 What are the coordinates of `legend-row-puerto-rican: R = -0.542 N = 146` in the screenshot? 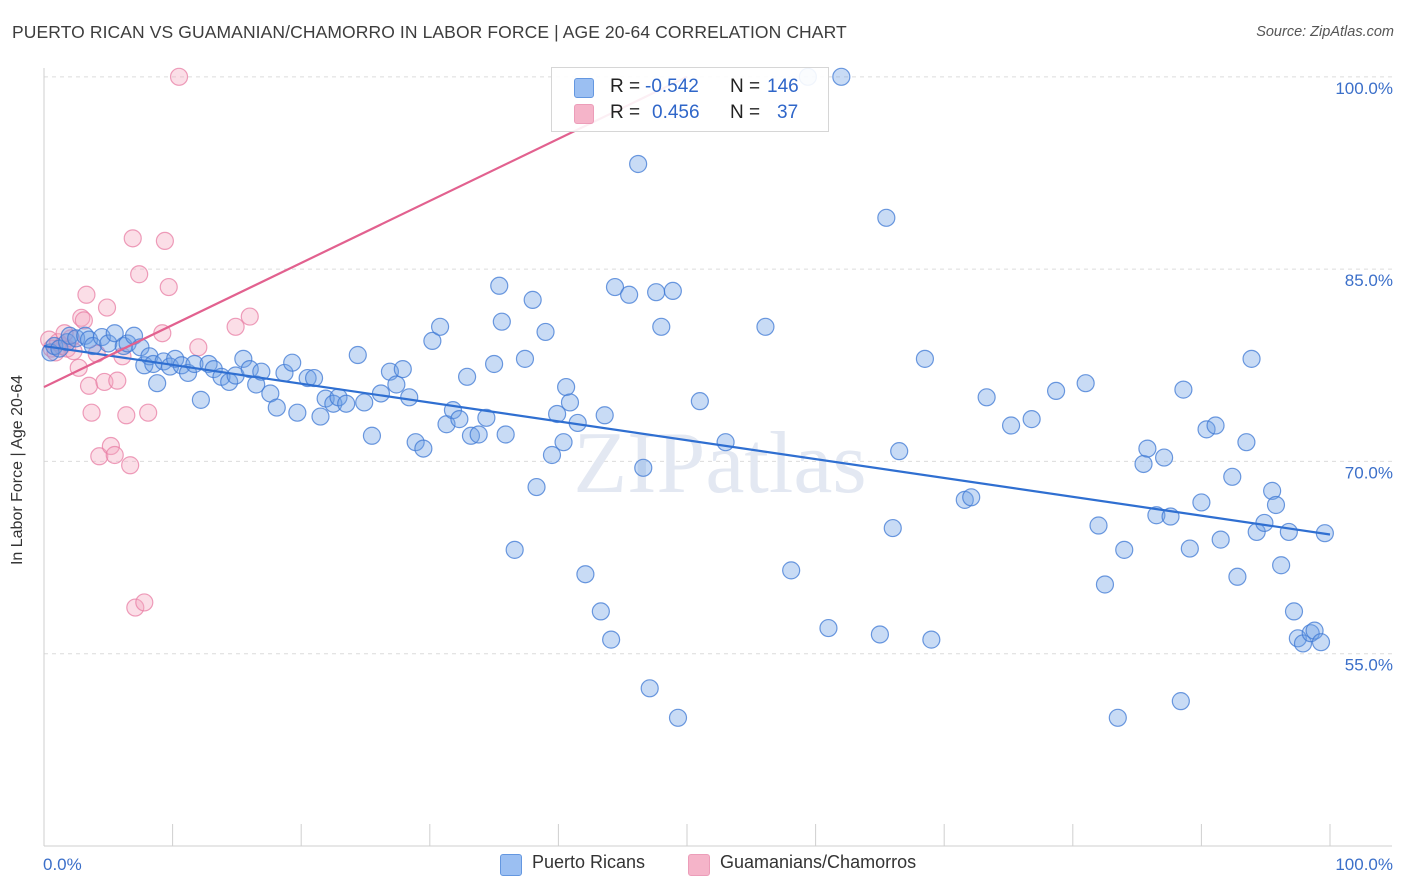 It's located at (690, 88).